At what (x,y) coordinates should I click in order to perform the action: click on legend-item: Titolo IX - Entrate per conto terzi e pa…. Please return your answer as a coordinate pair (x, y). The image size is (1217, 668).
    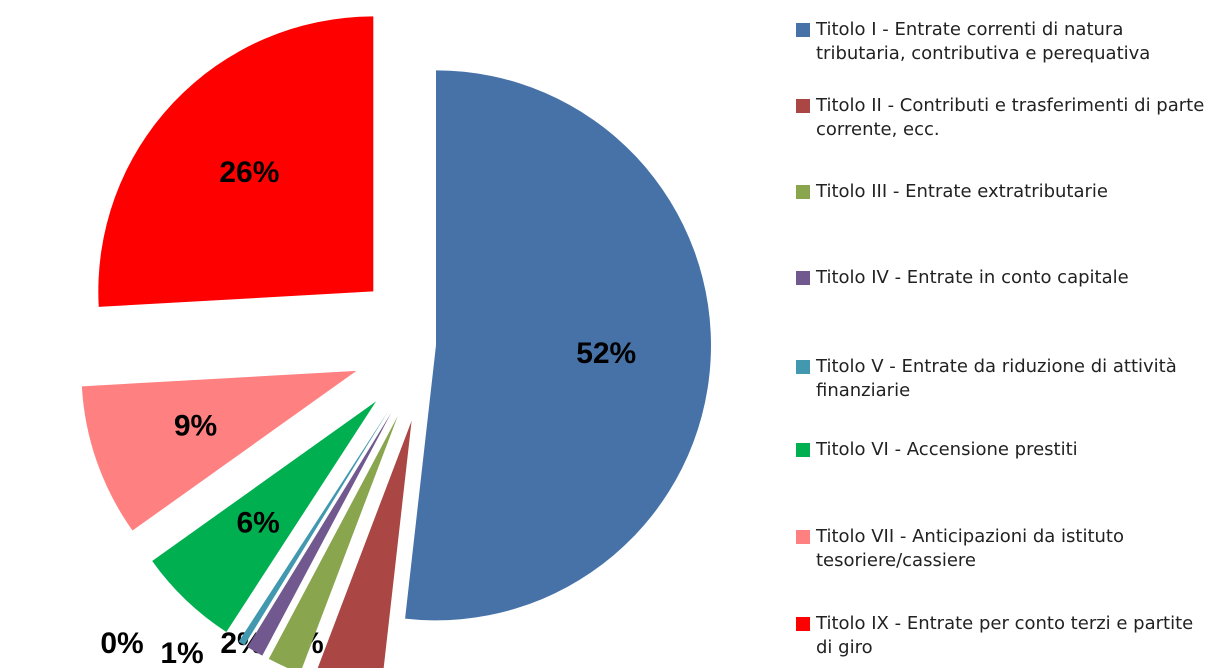
    Looking at the image, I should click on (1003, 636).